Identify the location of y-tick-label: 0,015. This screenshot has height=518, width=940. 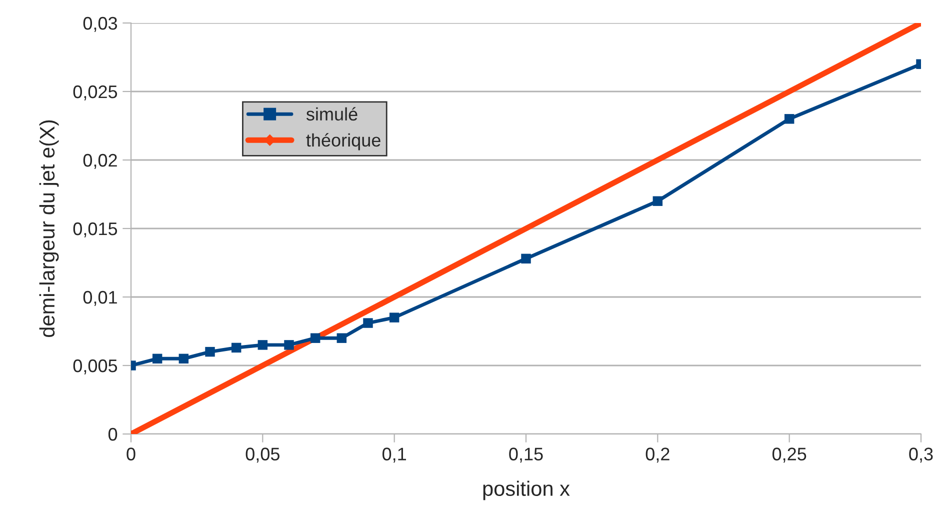
(95, 230).